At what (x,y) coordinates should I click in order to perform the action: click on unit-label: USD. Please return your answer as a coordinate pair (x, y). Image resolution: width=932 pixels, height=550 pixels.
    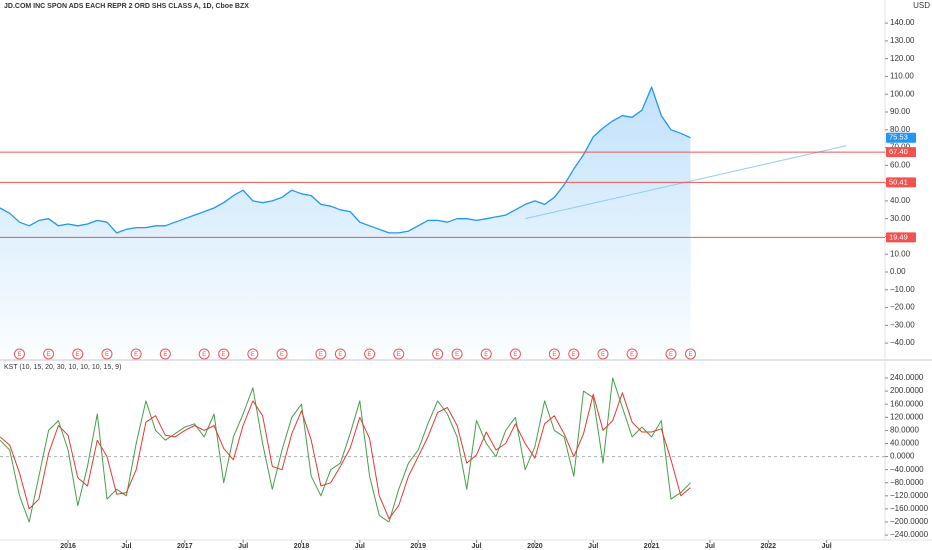
    Looking at the image, I should click on (921, 5).